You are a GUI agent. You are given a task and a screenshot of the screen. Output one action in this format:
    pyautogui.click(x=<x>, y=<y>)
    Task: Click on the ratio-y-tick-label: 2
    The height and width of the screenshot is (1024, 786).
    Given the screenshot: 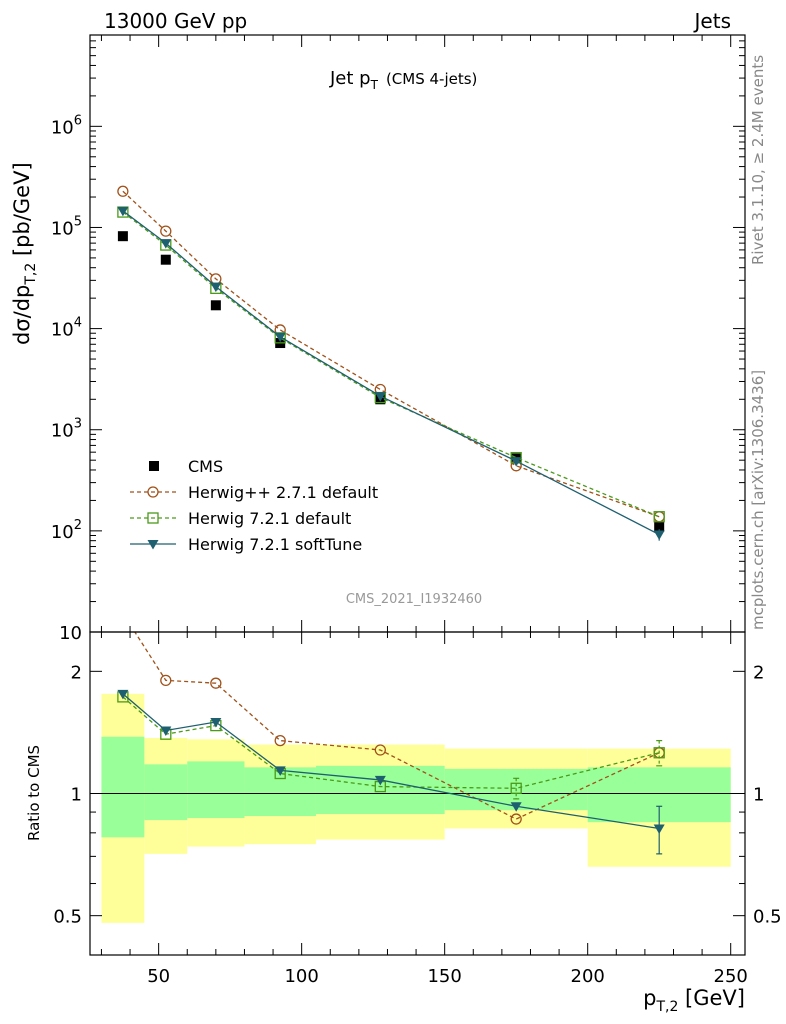 What is the action you would take?
    pyautogui.click(x=76, y=672)
    